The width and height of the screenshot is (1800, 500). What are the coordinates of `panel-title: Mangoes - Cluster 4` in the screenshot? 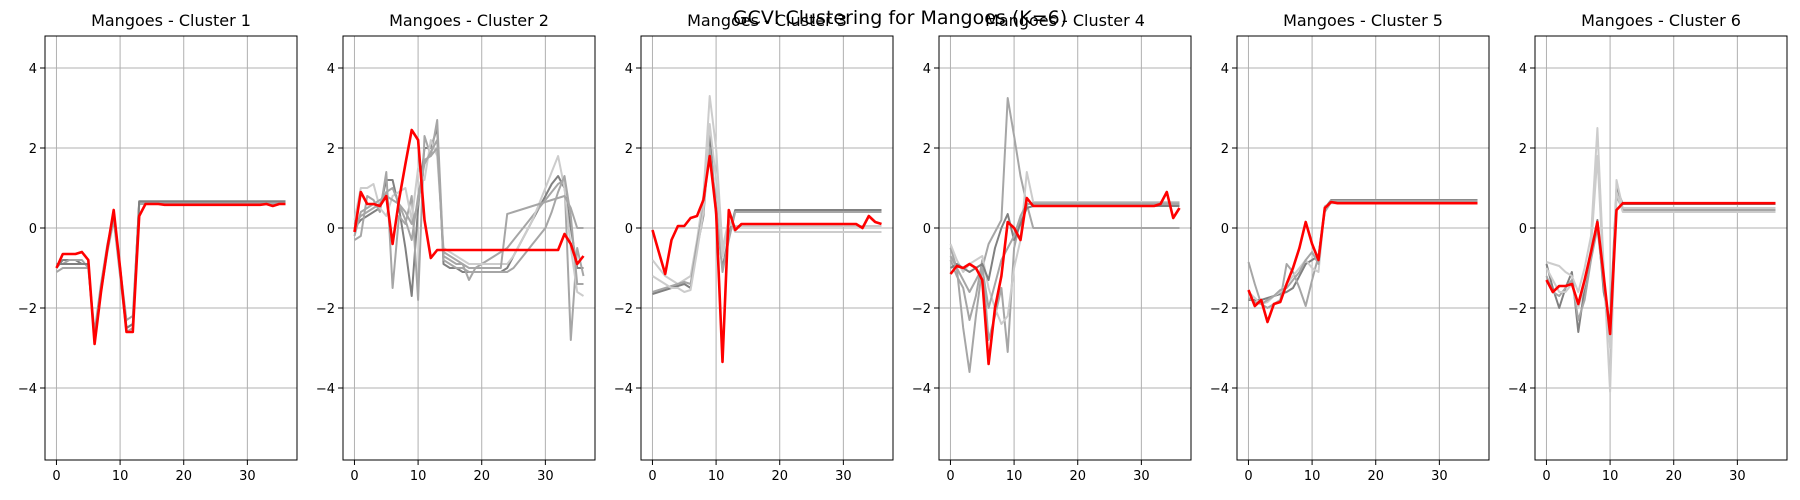 It's located at (1065, 20).